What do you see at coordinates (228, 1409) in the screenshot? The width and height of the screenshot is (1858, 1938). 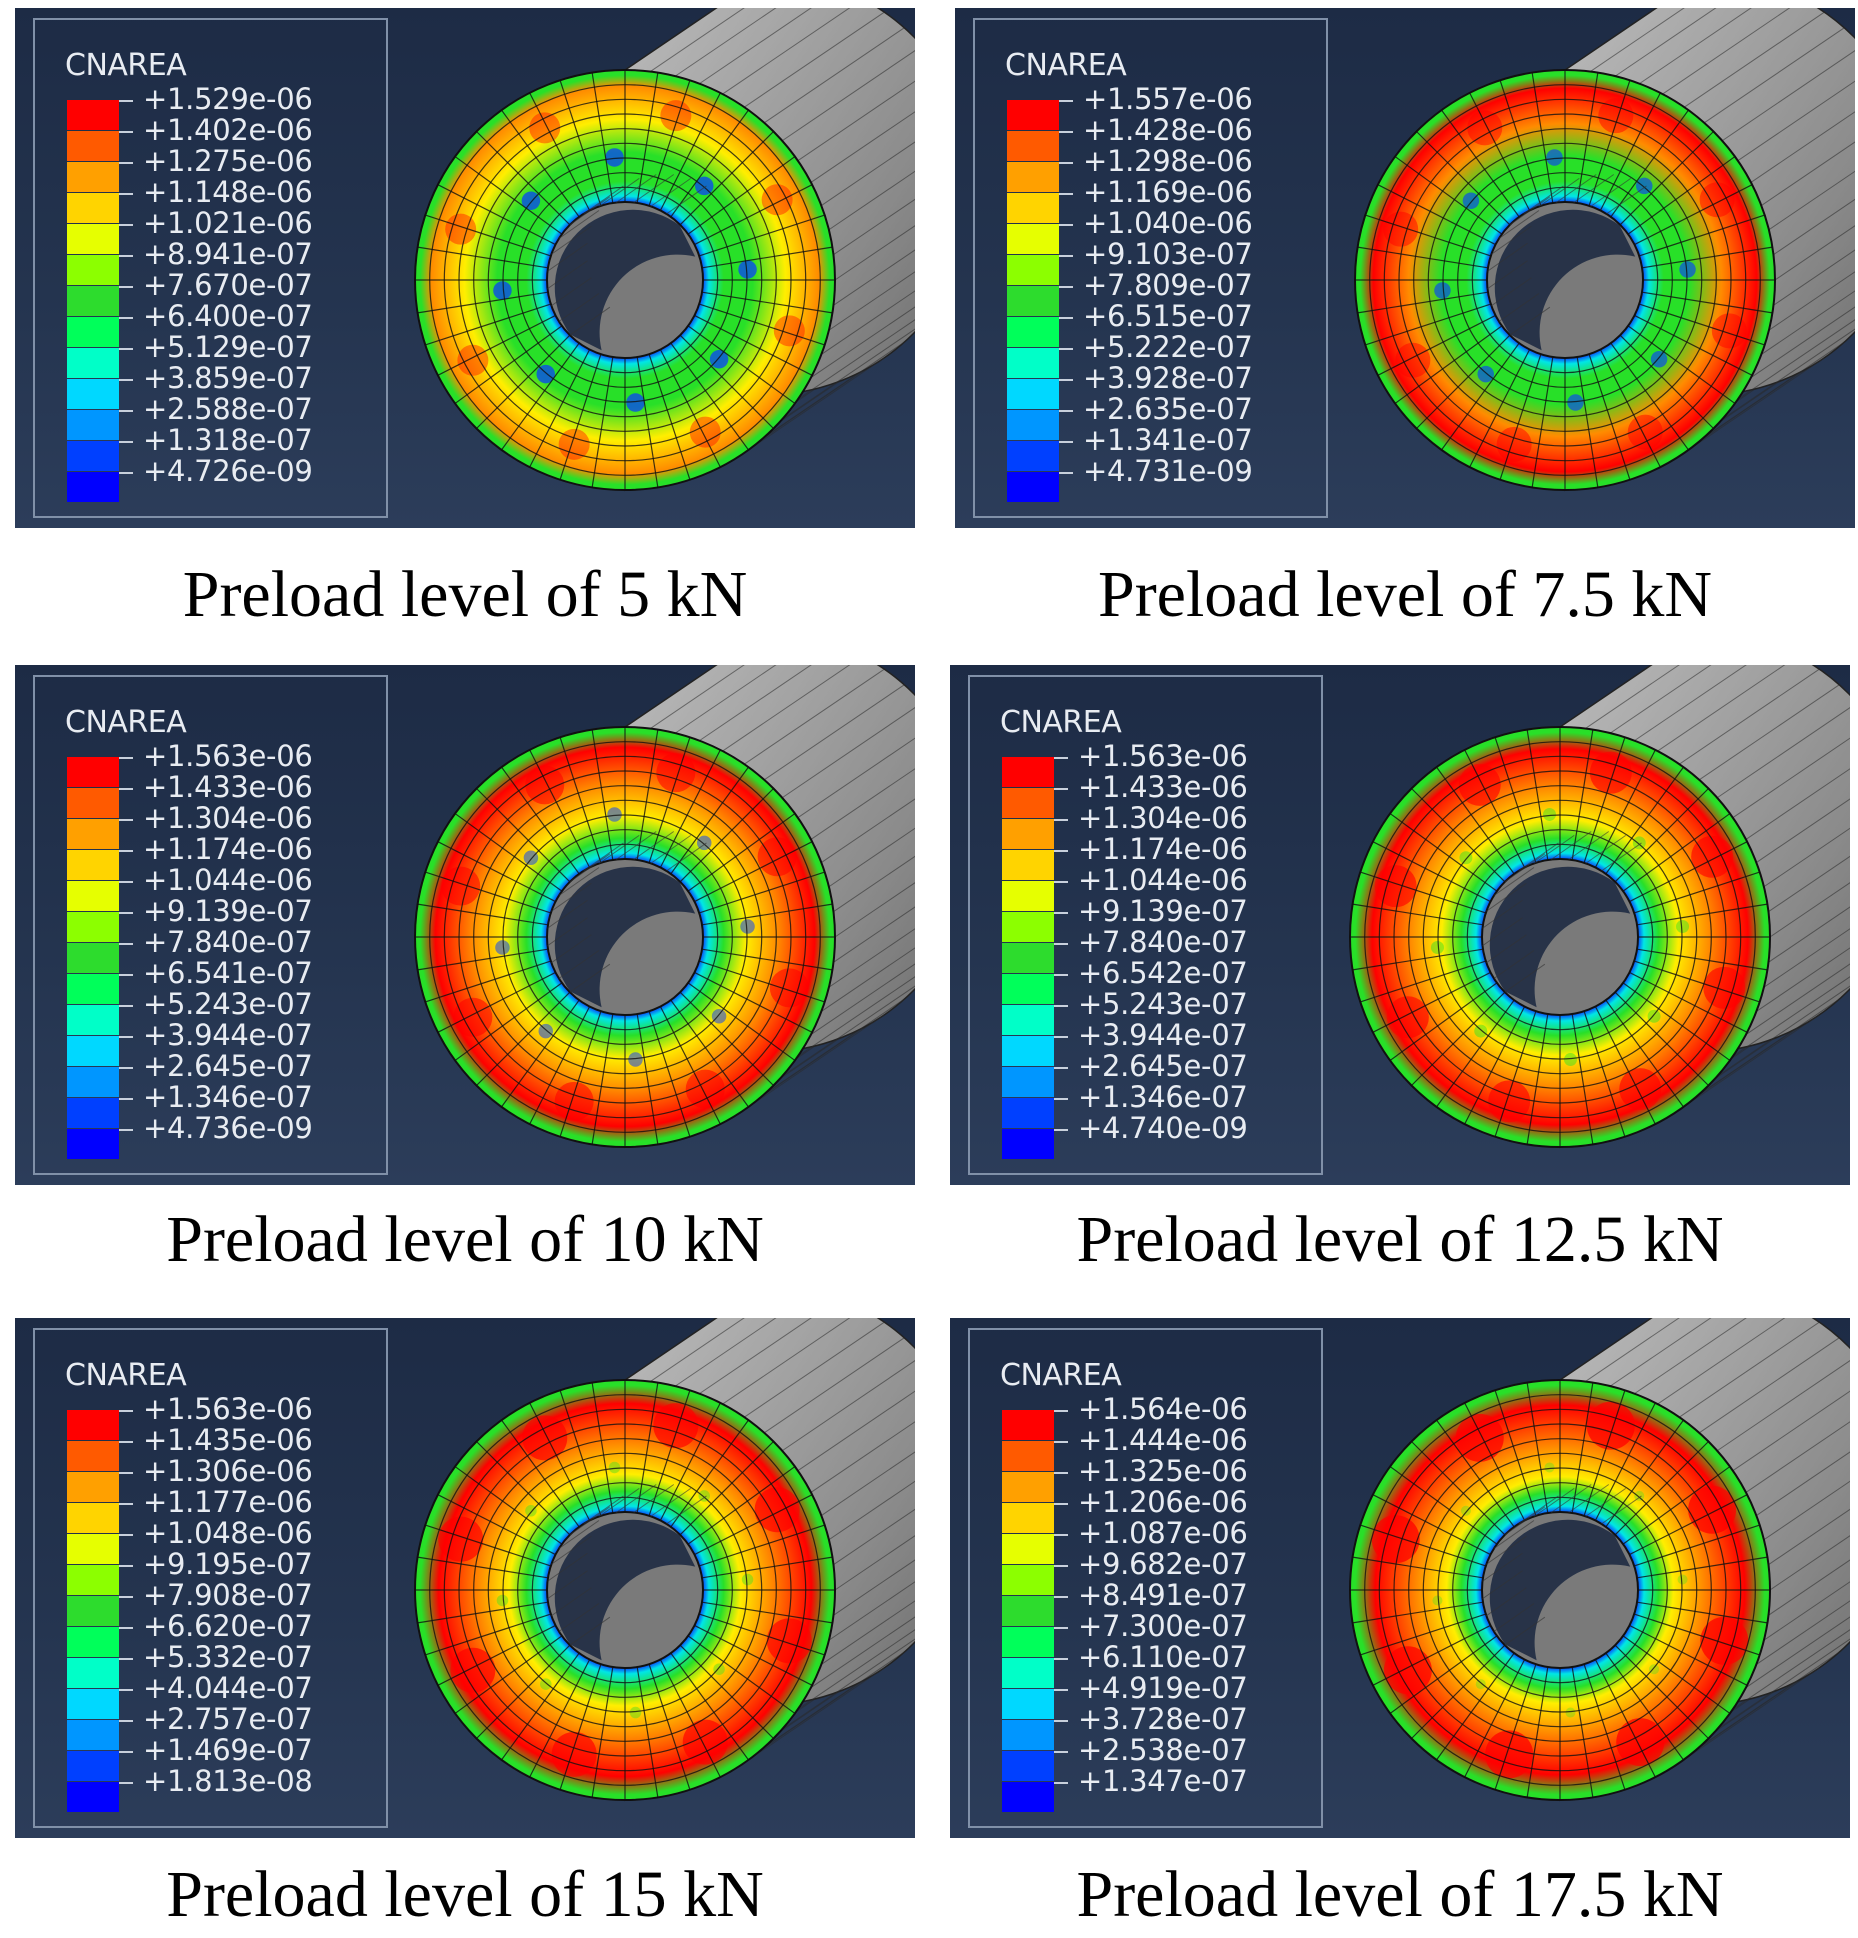 I see `legend-value: +1.563e-06` at bounding box center [228, 1409].